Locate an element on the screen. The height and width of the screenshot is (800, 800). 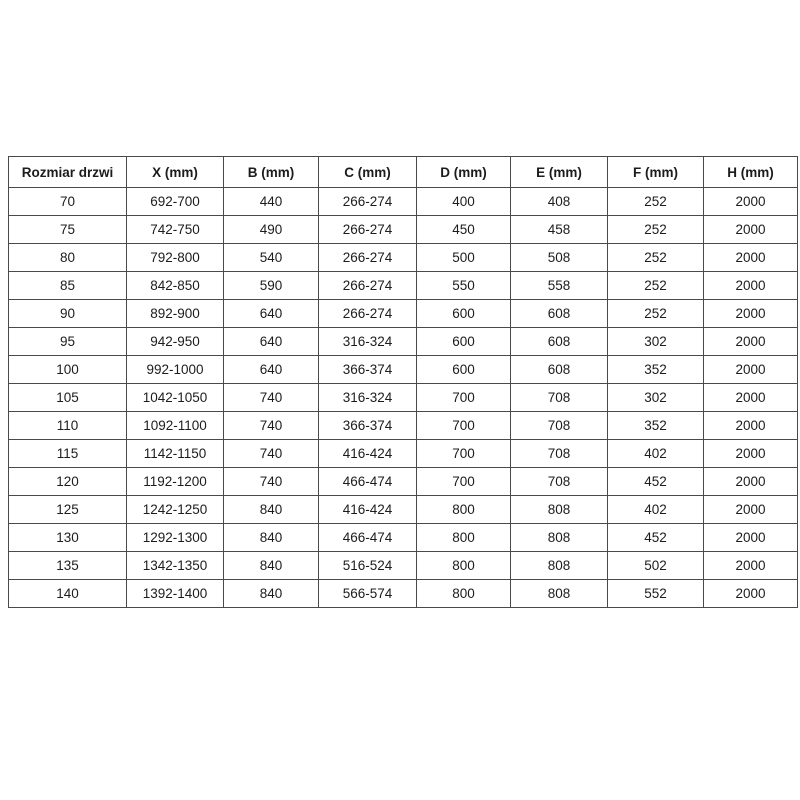
table-cell: 1192-1200 is located at coordinates (175, 481).